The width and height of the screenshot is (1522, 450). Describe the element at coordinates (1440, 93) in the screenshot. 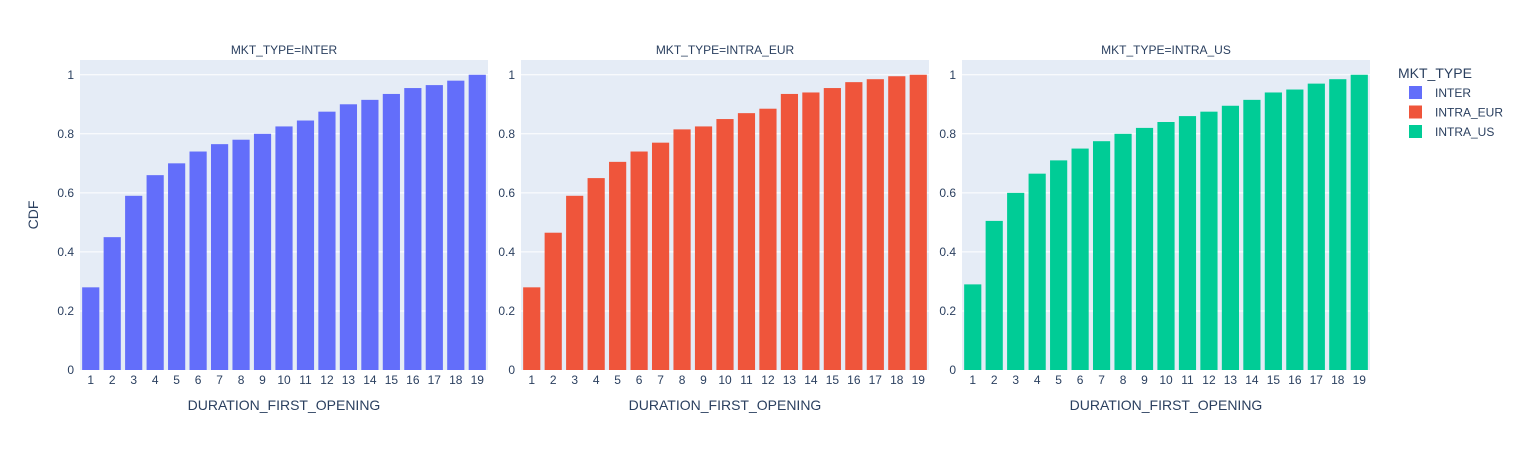

I see `legend-item-inter: INTER` at that location.